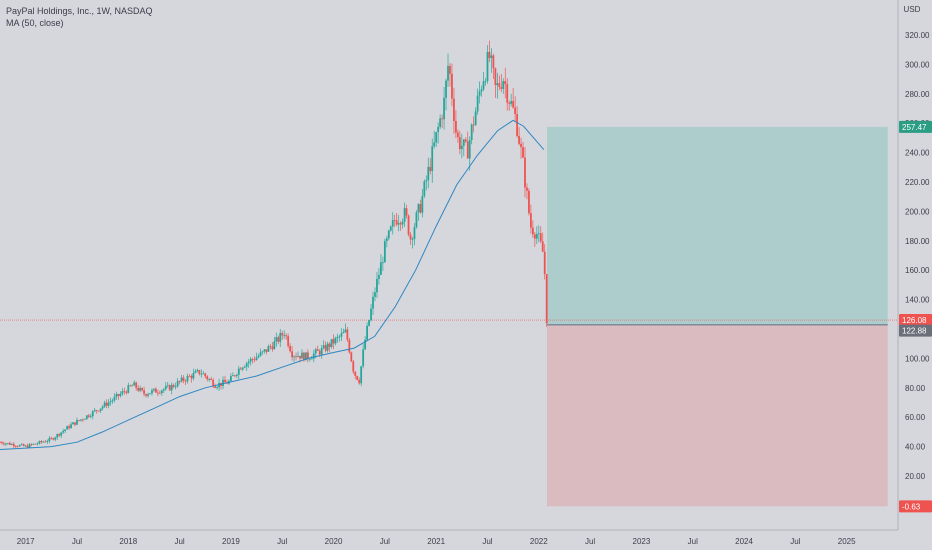 This screenshot has height=550, width=932. I want to click on x-tick-label: 2023, so click(642, 541).